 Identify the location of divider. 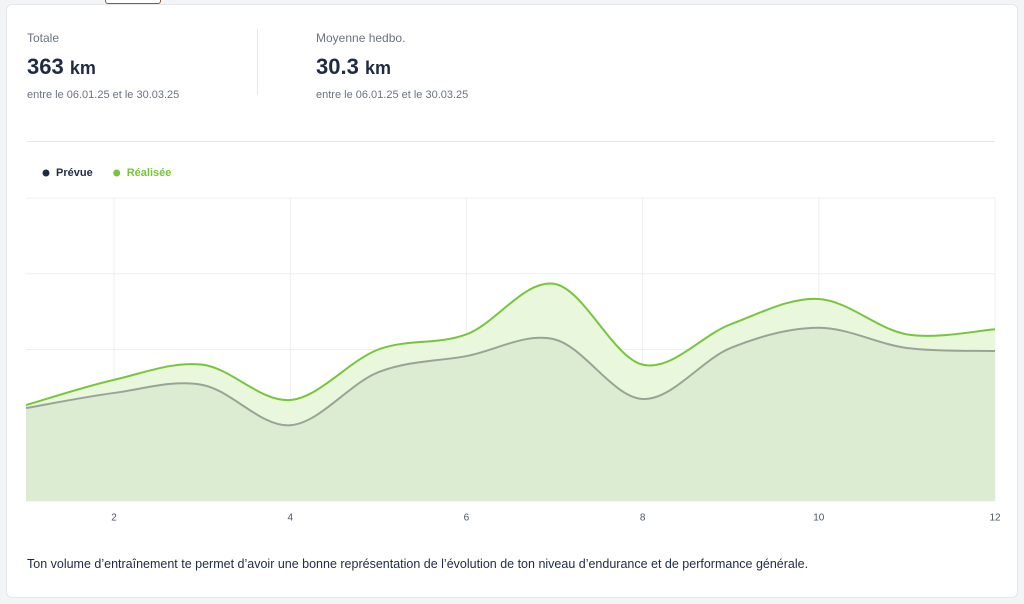
(257, 62).